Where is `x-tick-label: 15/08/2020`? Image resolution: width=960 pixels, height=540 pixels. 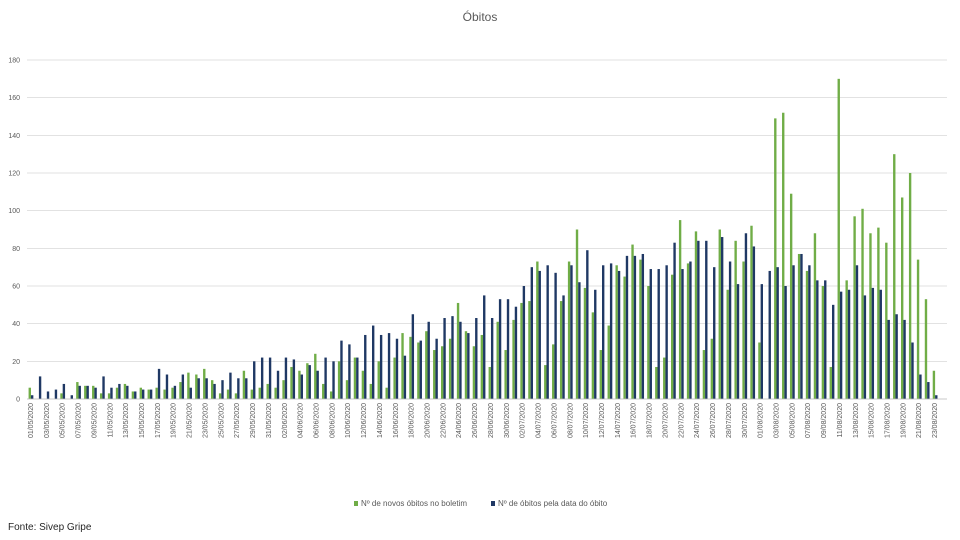
x-tick-label: 15/08/2020 is located at coordinates (872, 420).